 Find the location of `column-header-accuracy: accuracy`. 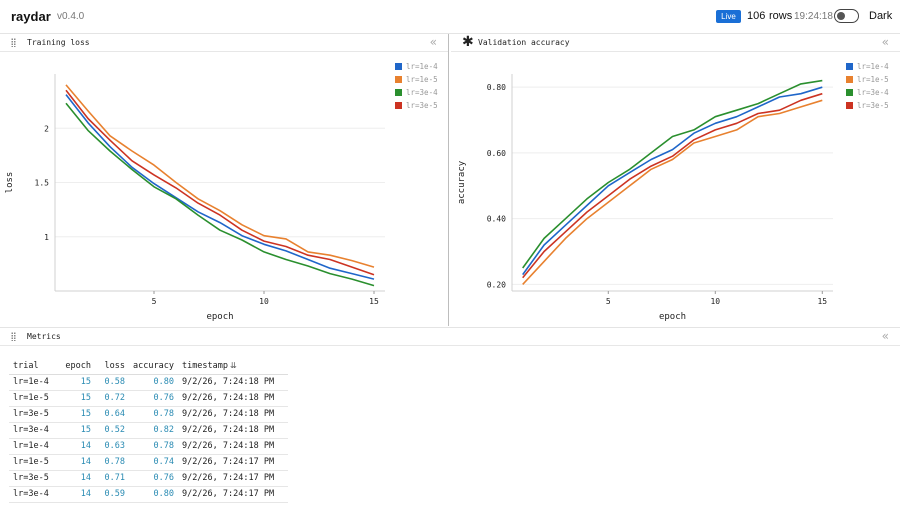

column-header-accuracy: accuracy is located at coordinates (153, 366).